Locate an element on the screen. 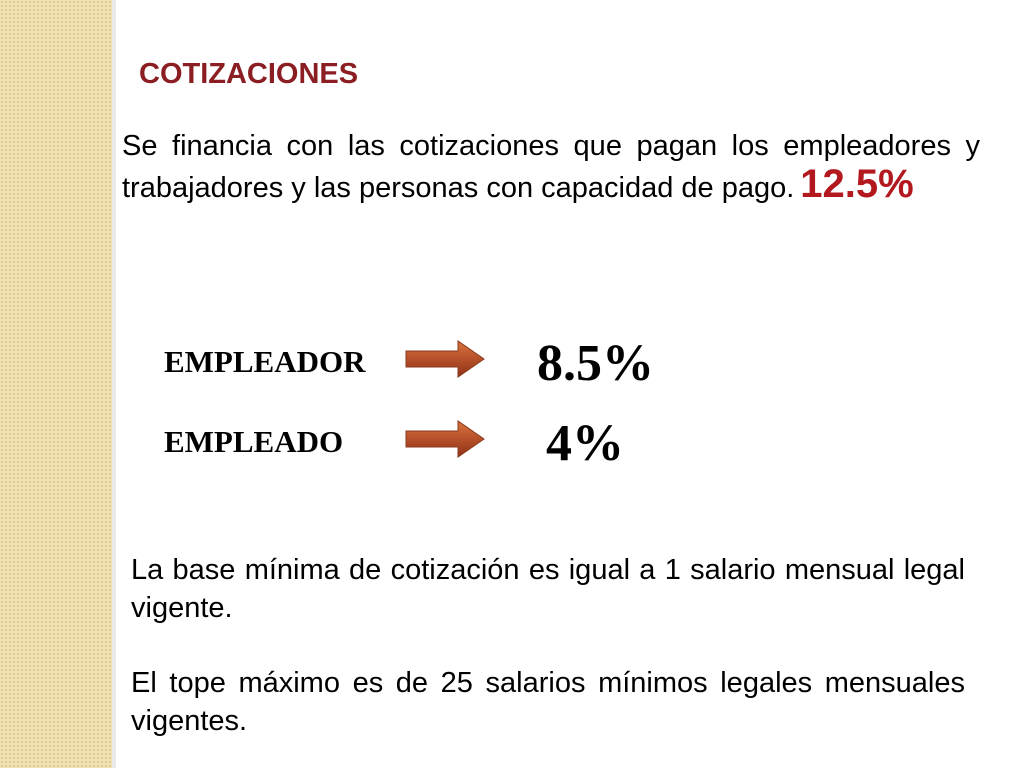 This screenshot has width=1024, height=768. employer-rate: 8.5% is located at coordinates (595, 363).